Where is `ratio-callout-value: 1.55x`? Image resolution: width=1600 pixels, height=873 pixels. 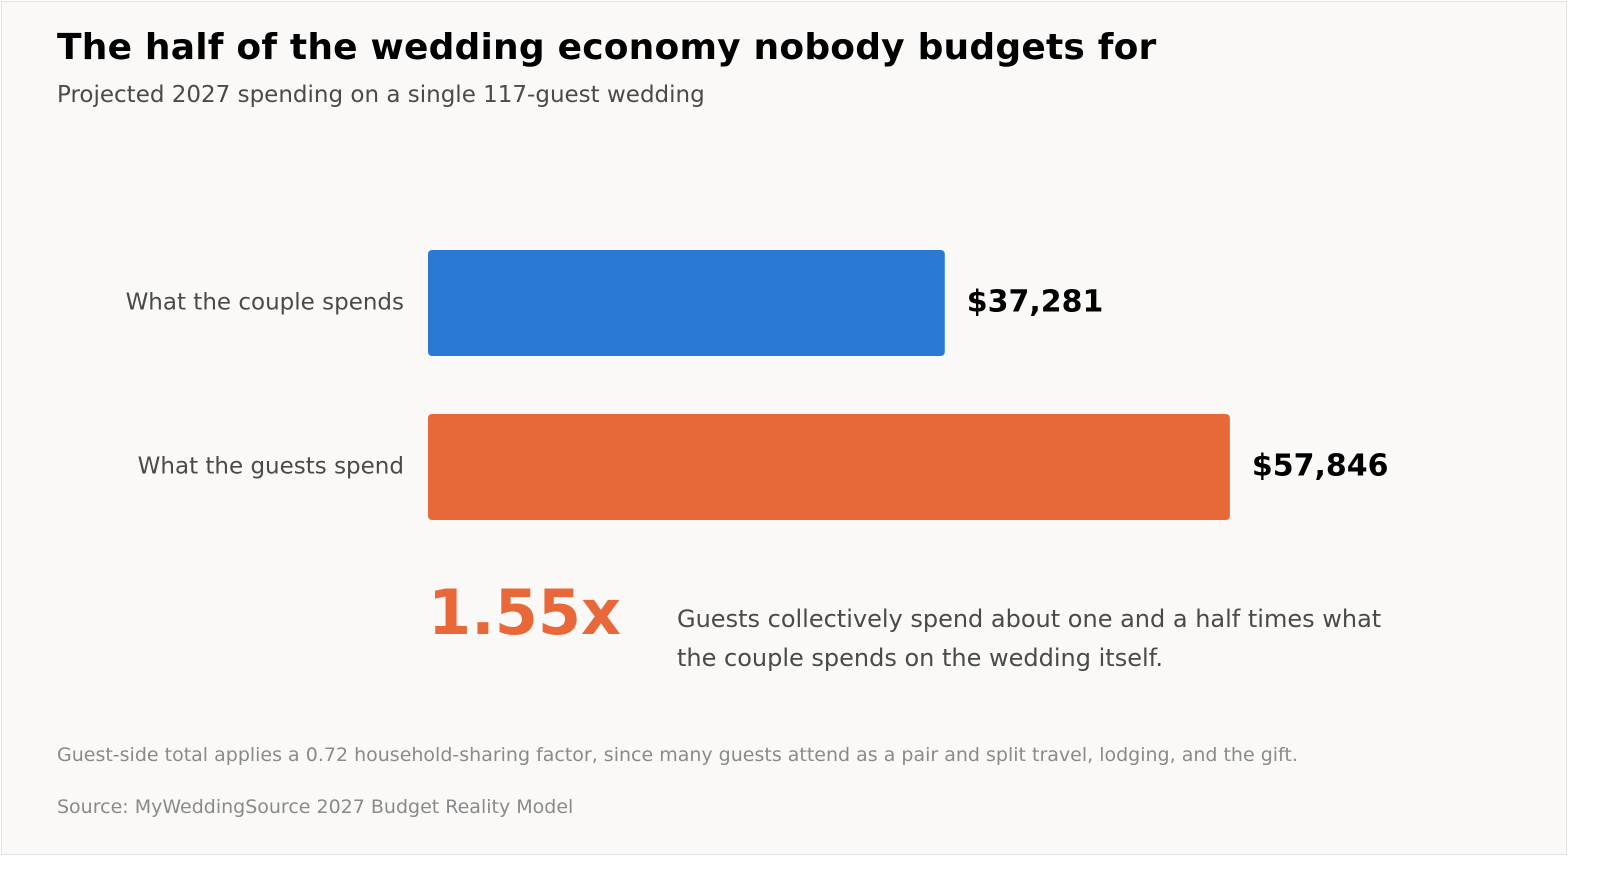 ratio-callout-value: 1.55x is located at coordinates (524, 612).